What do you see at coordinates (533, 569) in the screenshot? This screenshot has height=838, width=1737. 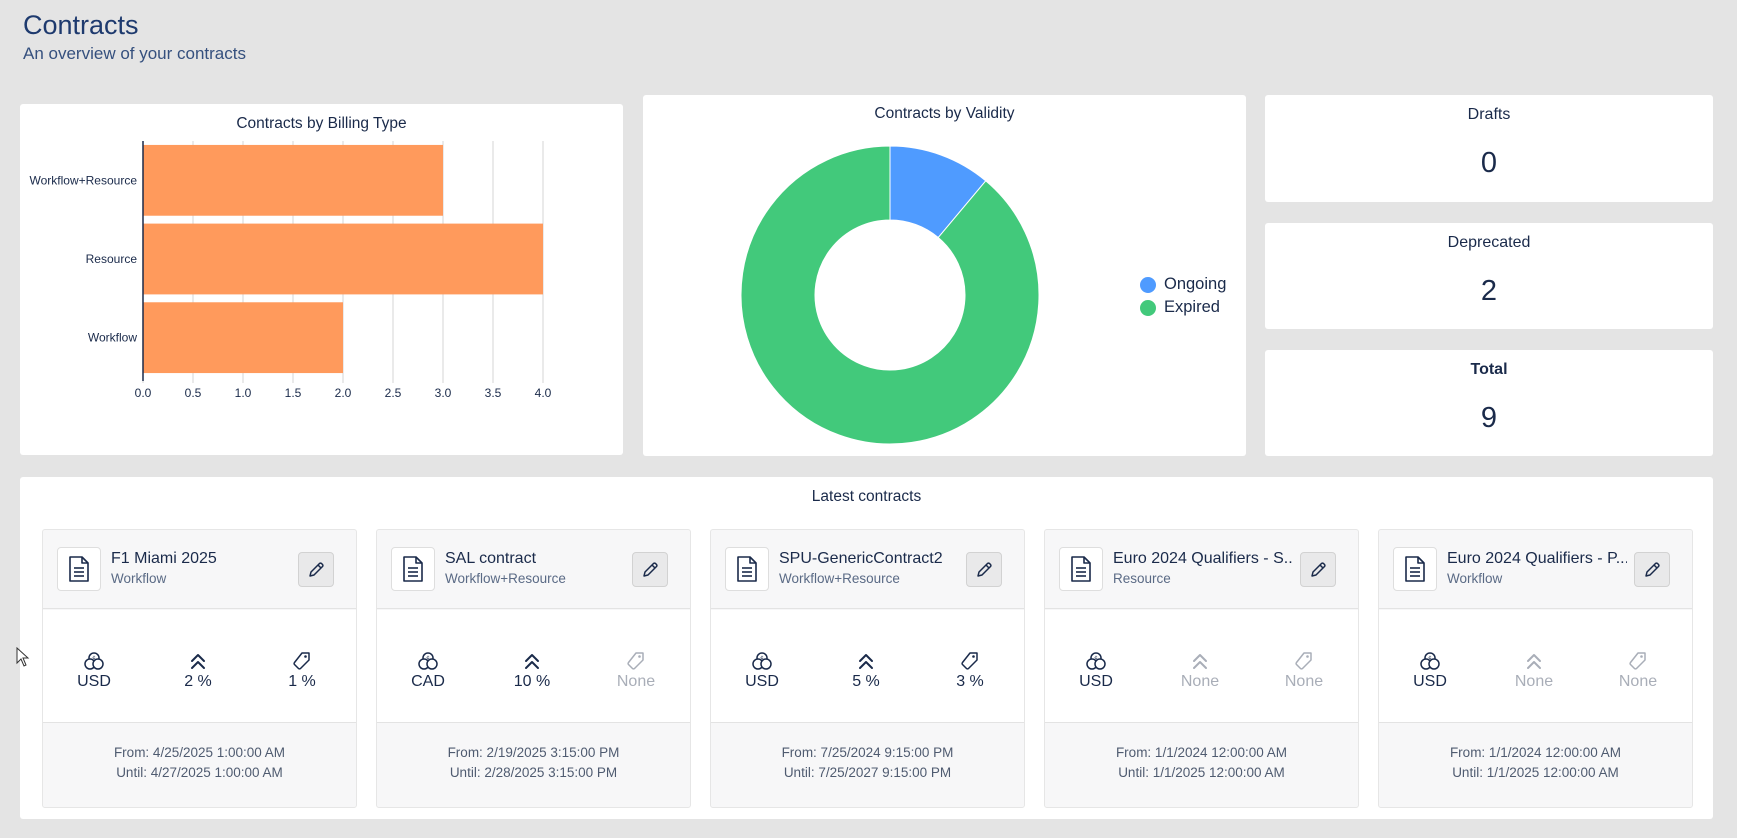 I see `contract-header: SAL contract Workflow+Resource` at bounding box center [533, 569].